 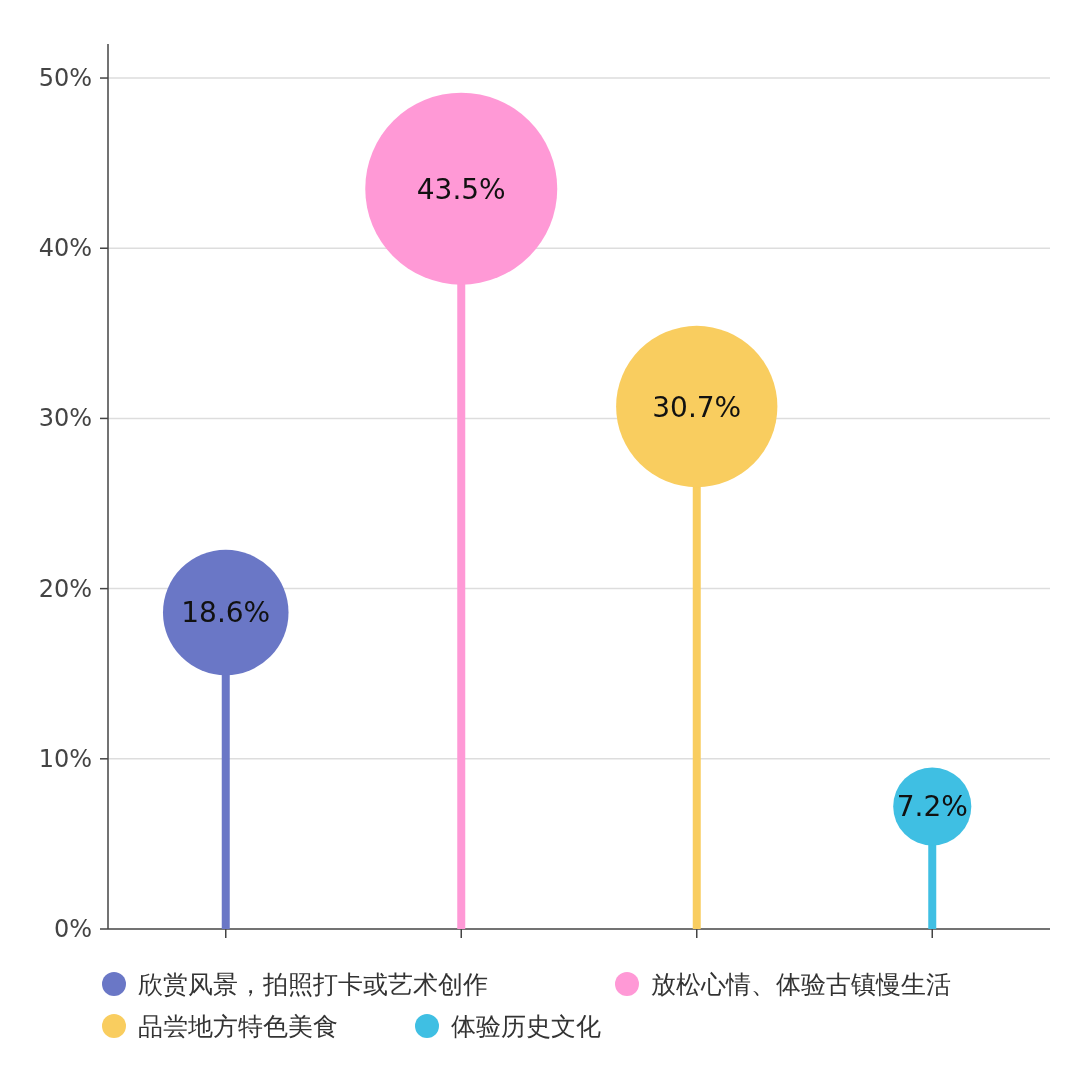 What do you see at coordinates (226, 613) in the screenshot?
I see `text: 18.6%` at bounding box center [226, 613].